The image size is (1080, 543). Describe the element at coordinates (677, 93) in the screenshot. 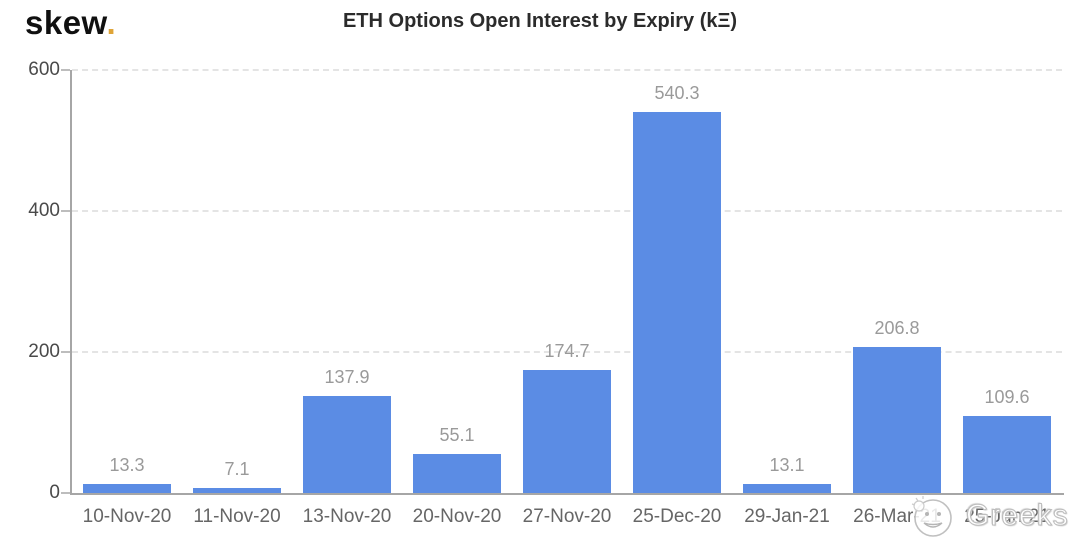

I see `value-label-25-Dec-20: 540.3` at that location.